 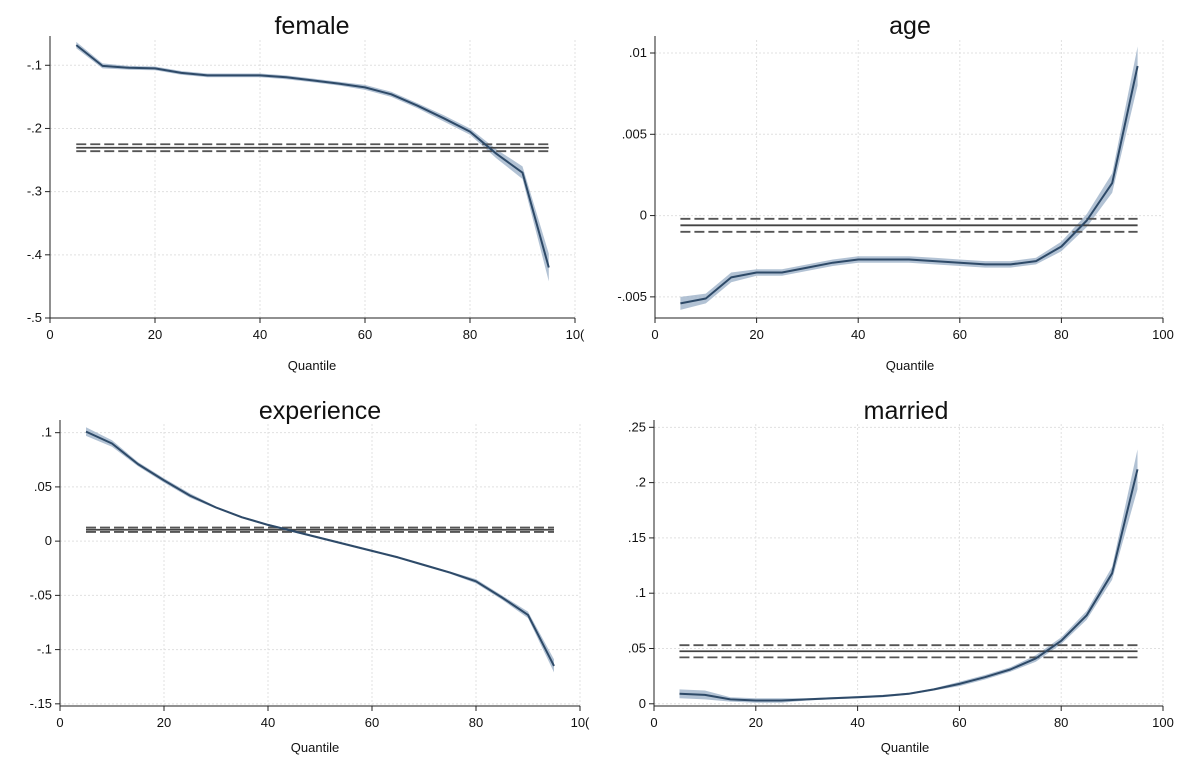 What do you see at coordinates (634, 133) in the screenshot?
I see `y-tick-label: .005` at bounding box center [634, 133].